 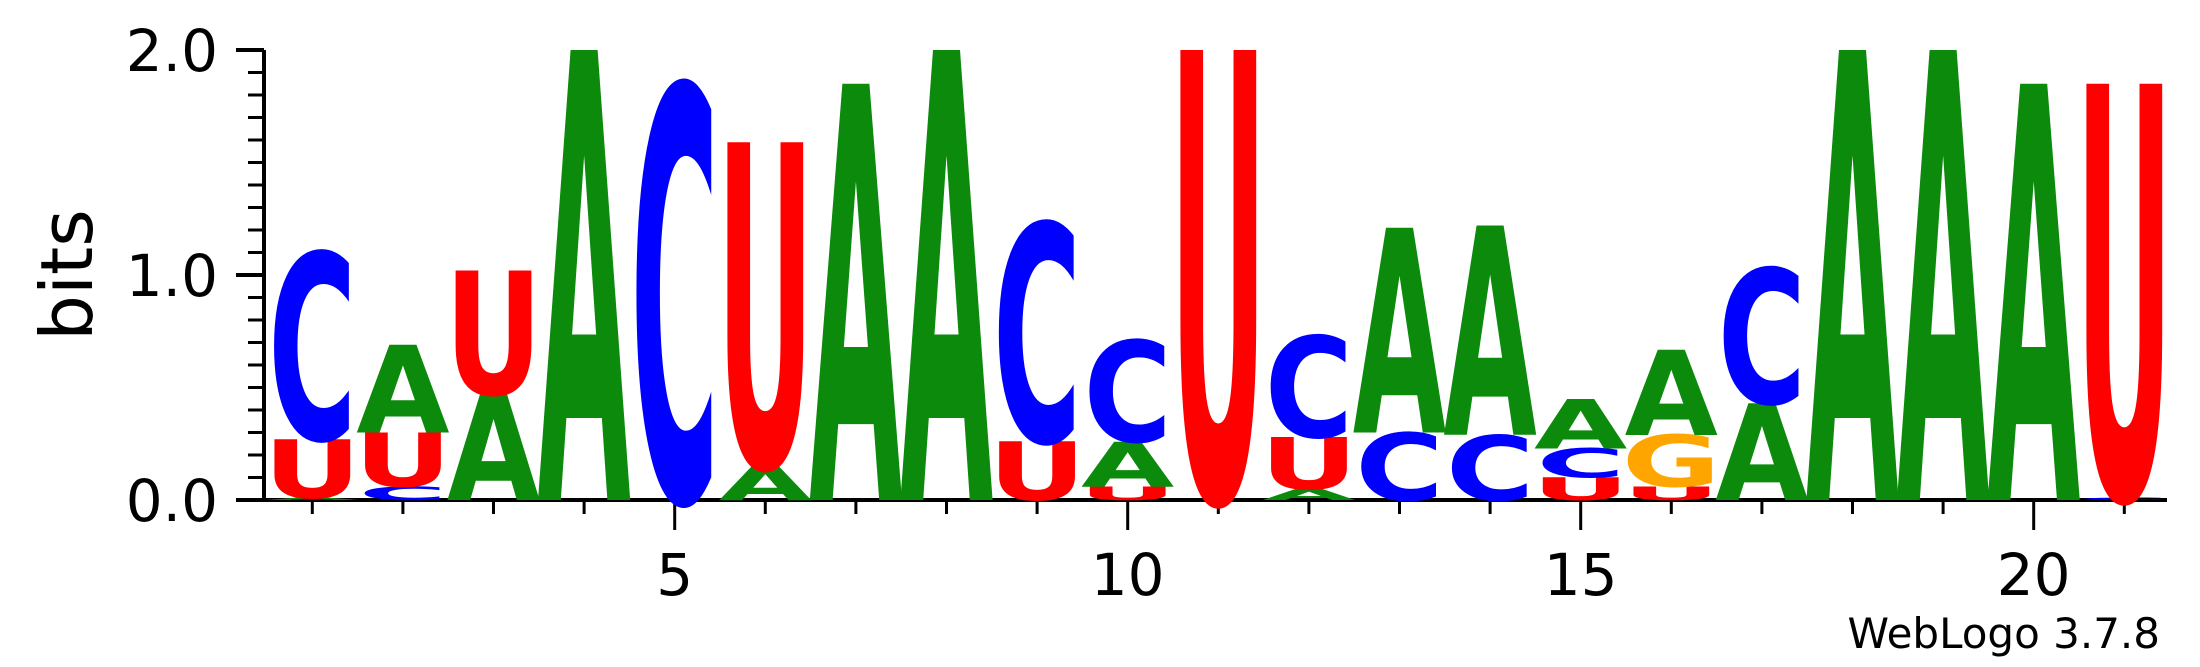 I want to click on logo-letter-C-pos-14: C, so click(x=1490, y=469).